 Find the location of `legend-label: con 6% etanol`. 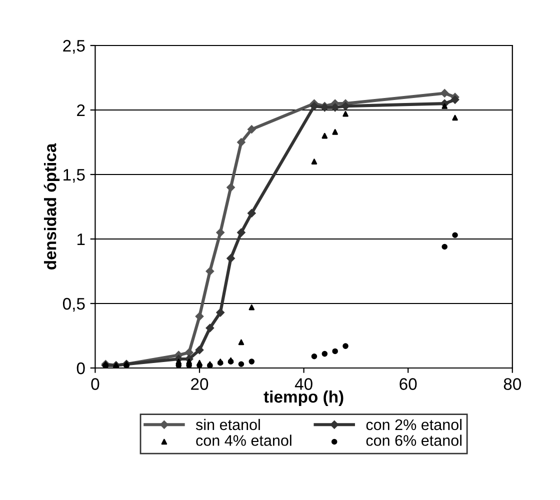

legend-label: con 6% etanol is located at coordinates (414, 440).